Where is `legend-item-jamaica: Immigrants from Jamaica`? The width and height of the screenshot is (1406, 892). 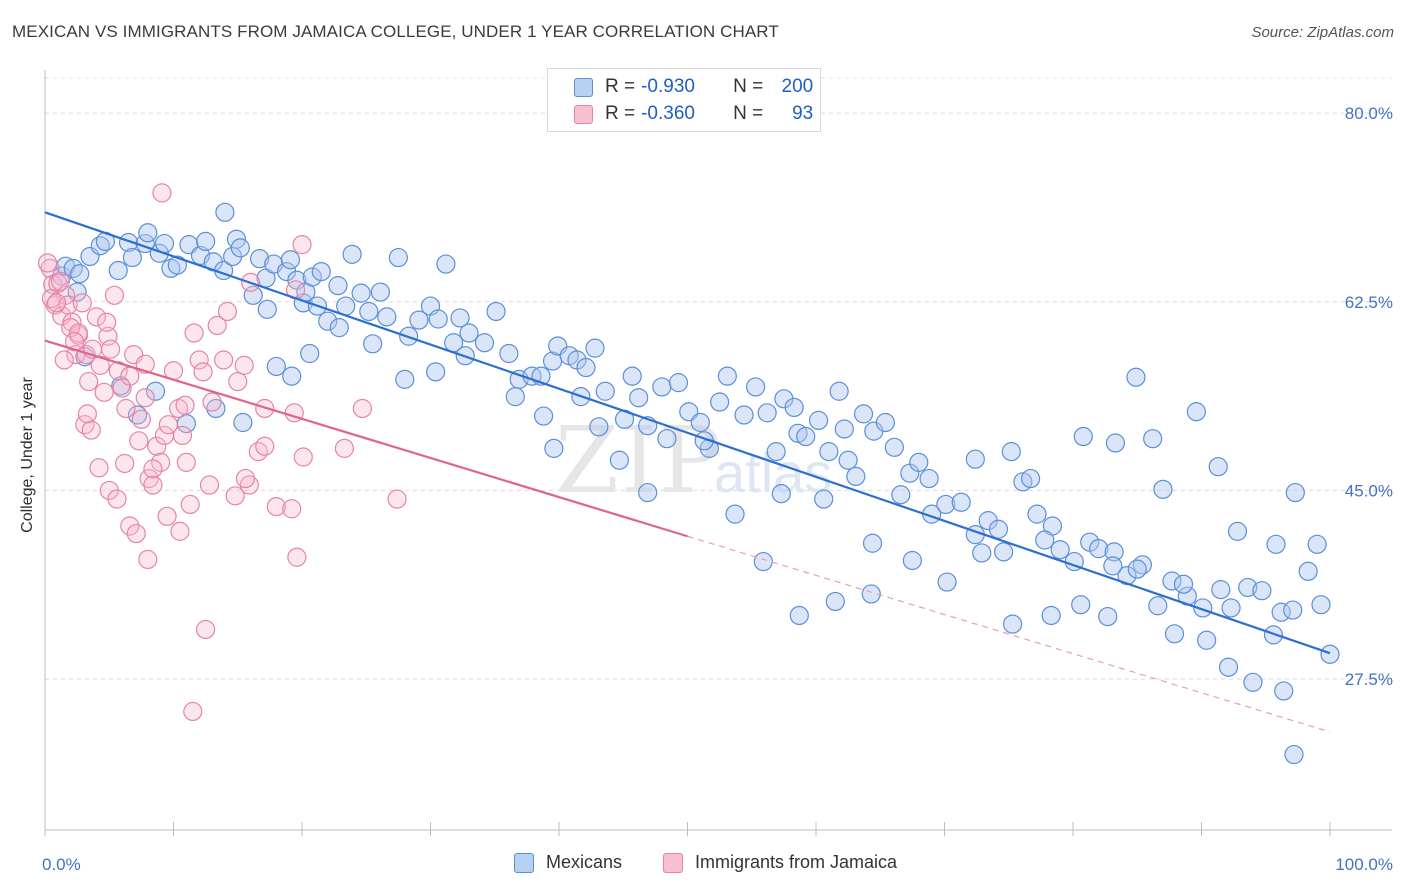
legend-item-jamaica: Immigrants from Jamaica is located at coordinates (780, 862).